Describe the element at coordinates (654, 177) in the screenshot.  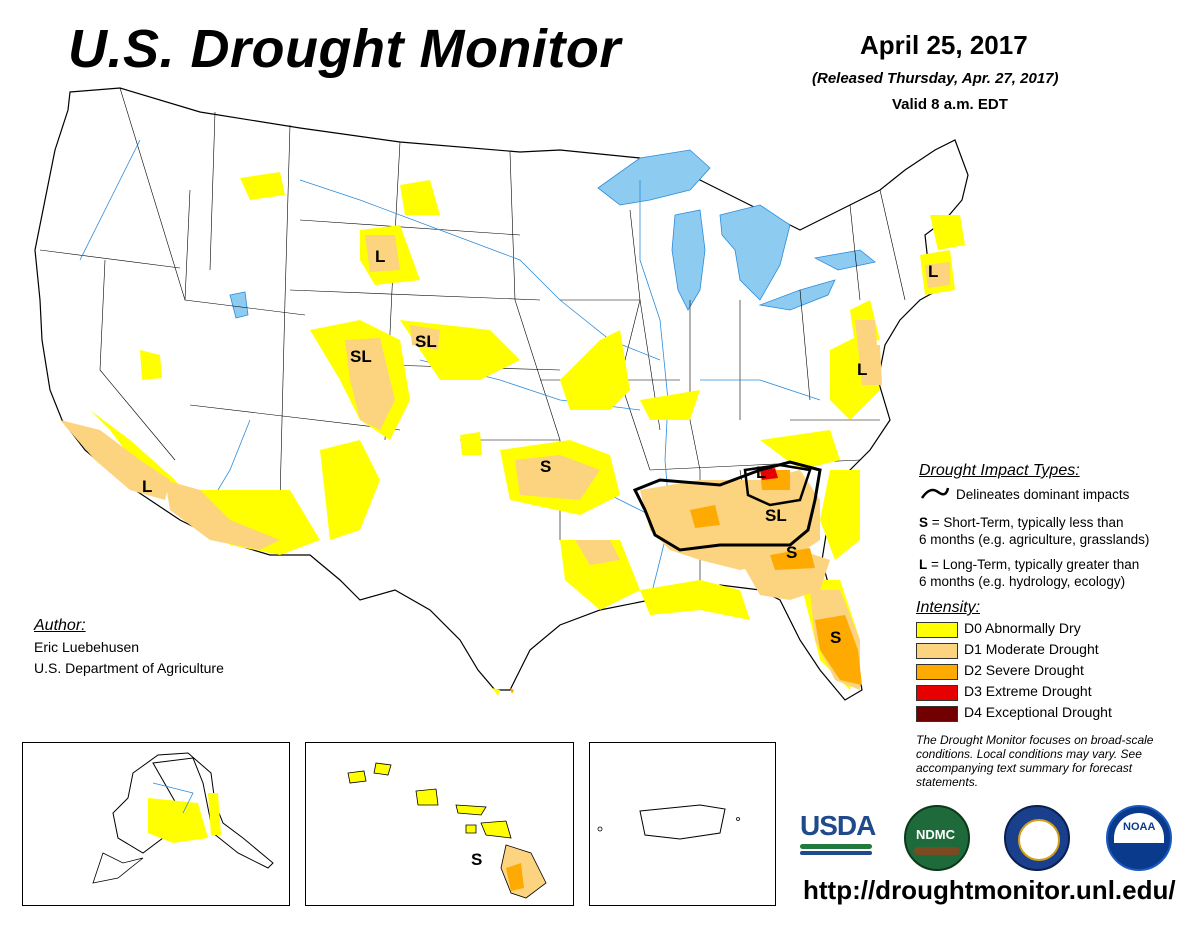
I see `lake-superior` at that location.